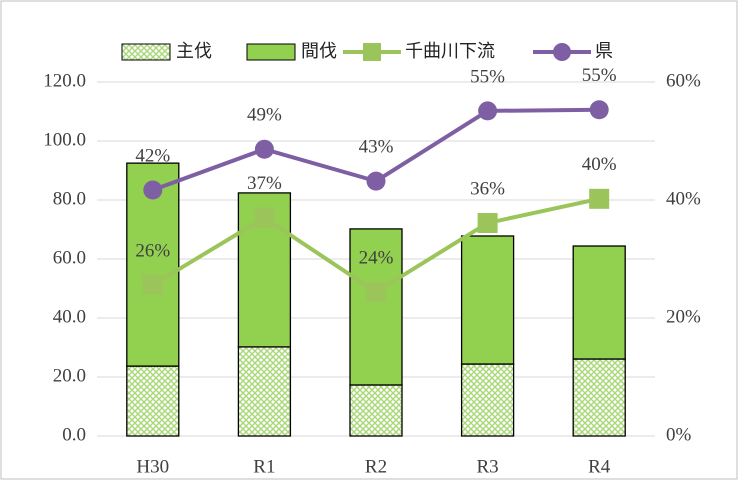 This screenshot has height=481, width=739. What do you see at coordinates (152, 155) in the screenshot?
I see `data-label: 42%` at bounding box center [152, 155].